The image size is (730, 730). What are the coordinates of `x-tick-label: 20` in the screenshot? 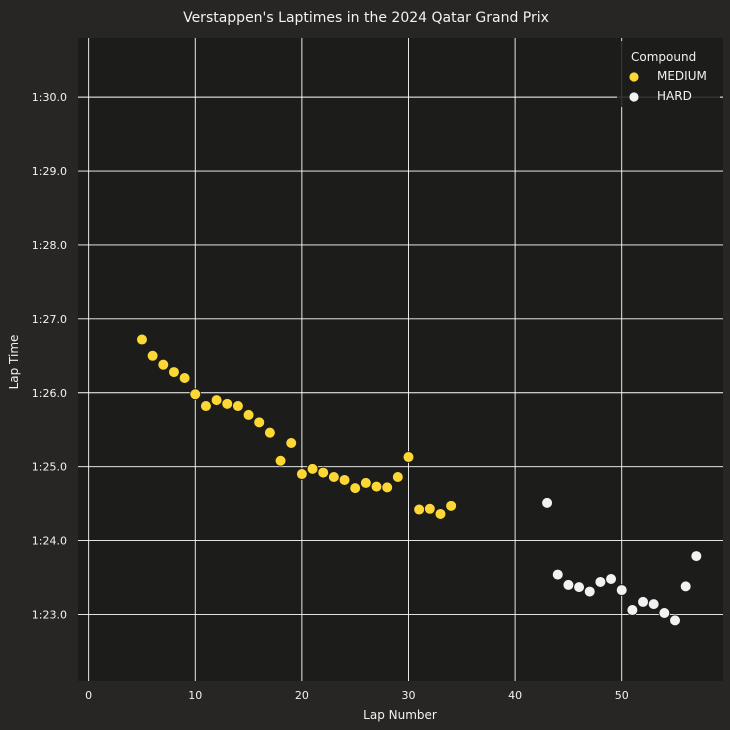 It's located at (302, 695).